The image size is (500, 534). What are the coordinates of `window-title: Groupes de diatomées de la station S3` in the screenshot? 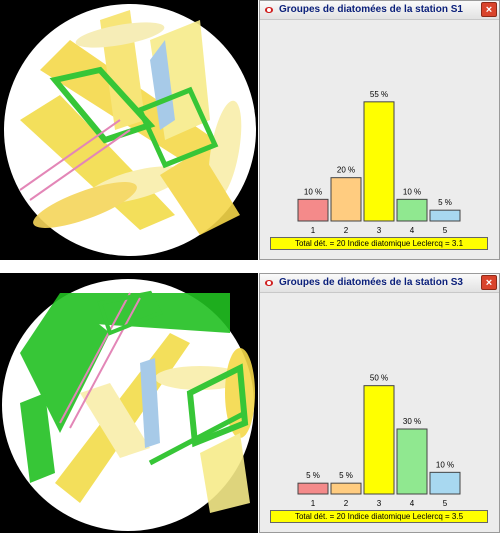 It's located at (371, 282).